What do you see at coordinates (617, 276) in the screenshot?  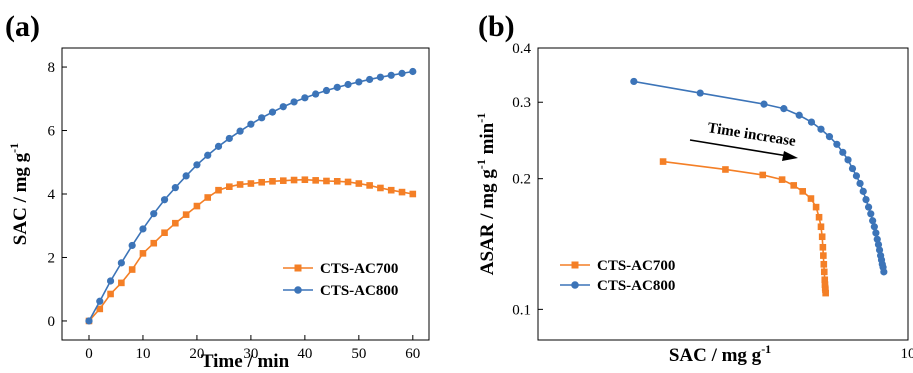 I see `panel-b-legend: CTS-AC700 CTS-AC800` at bounding box center [617, 276].